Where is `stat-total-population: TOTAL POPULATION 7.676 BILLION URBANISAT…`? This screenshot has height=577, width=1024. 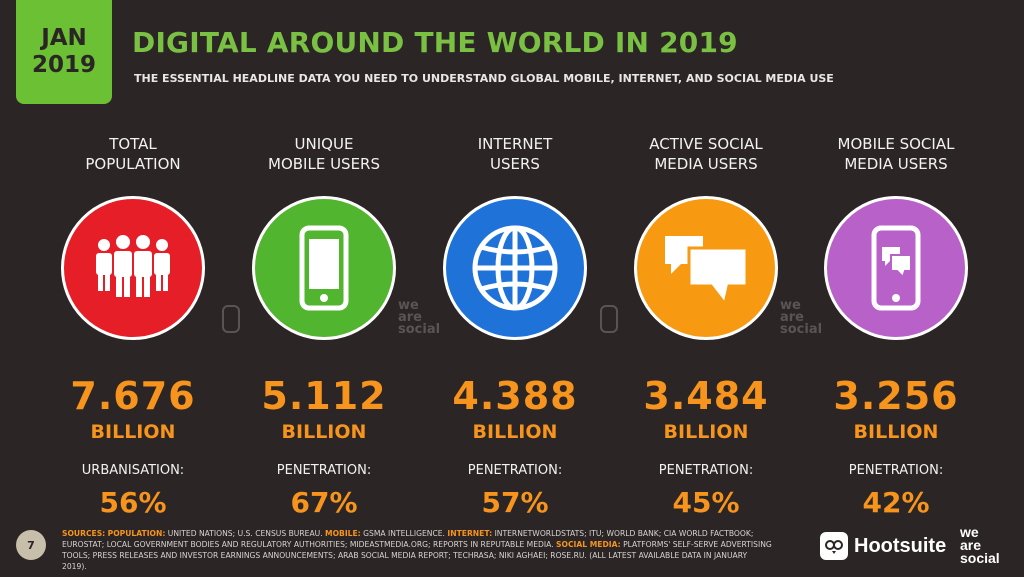 stat-total-population: TOTAL POPULATION 7.676 BILLION URBANISAT… is located at coordinates (133, 327).